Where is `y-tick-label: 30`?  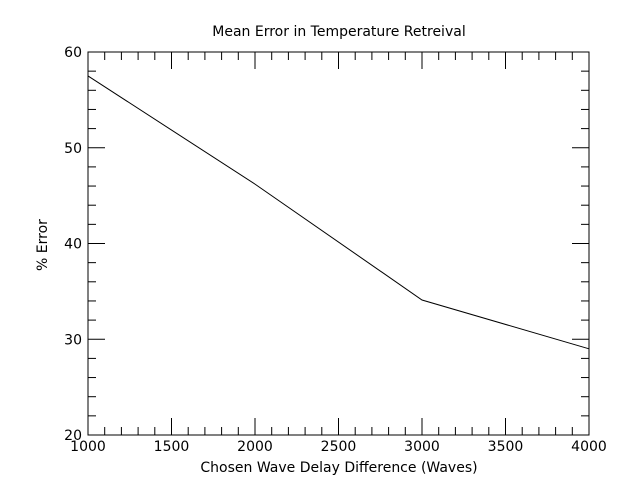
y-tick-label: 30 is located at coordinates (73, 340).